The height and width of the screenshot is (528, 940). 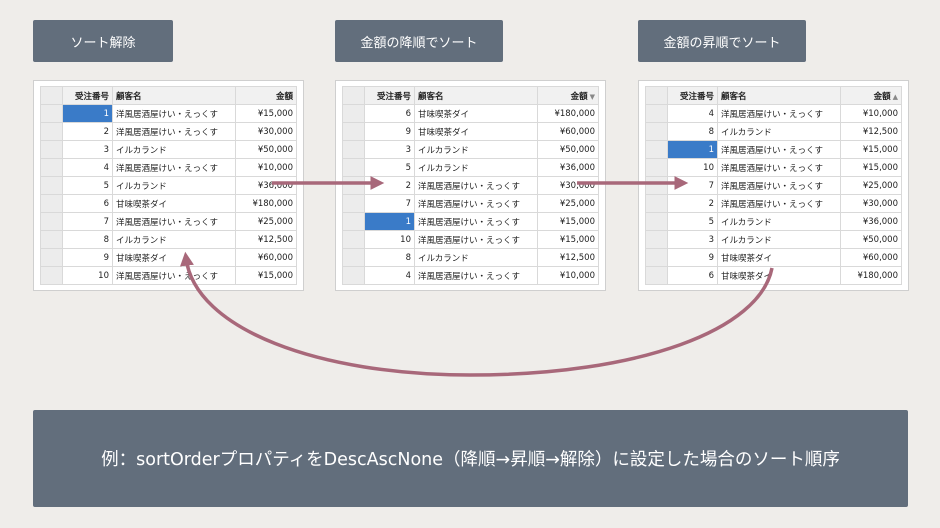 I want to click on cell-amount: ¥50,000, so click(x=266, y=149).